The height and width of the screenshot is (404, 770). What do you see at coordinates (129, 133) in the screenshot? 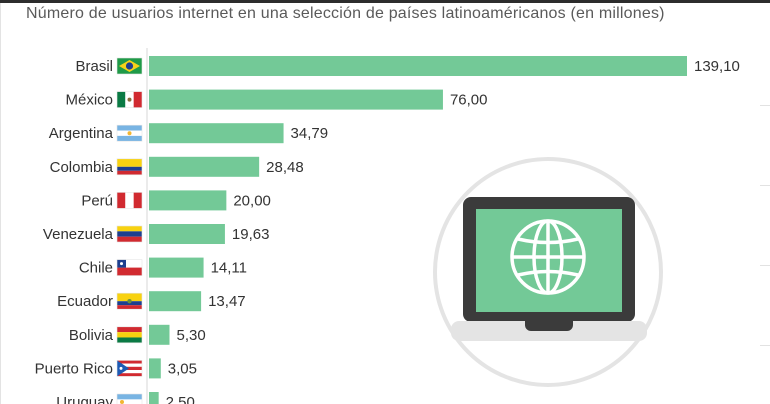
I see `argentina-flag-icon` at bounding box center [129, 133].